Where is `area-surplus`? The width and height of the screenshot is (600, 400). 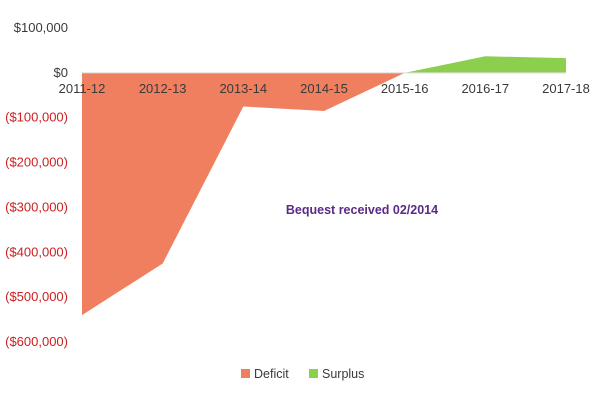
area-surplus is located at coordinates (324, 64).